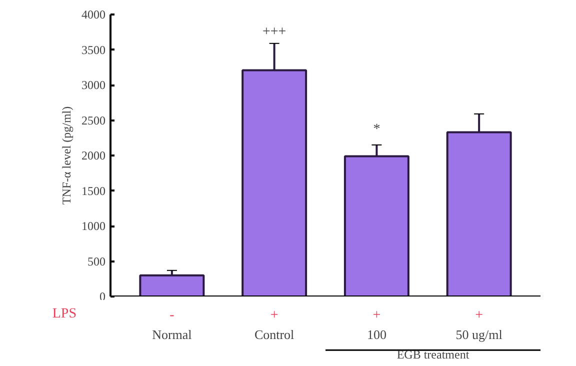 The image size is (576, 366). I want to click on x-tick-label: 100, so click(376, 334).